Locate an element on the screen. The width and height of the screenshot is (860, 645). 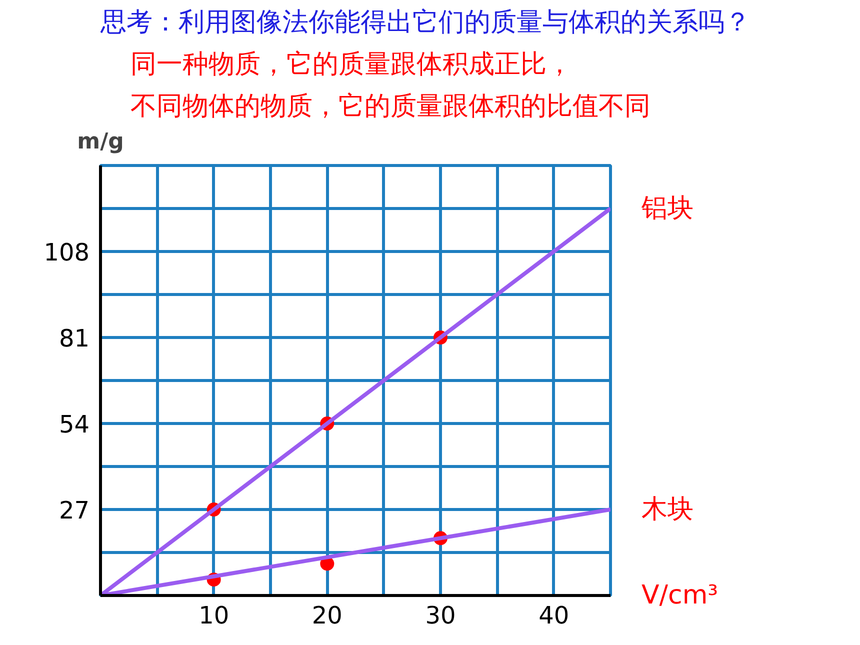
chart-title: 思考：利用图像法你能得出它们的质量与体积的关系吗？ is located at coordinates (425, 23).